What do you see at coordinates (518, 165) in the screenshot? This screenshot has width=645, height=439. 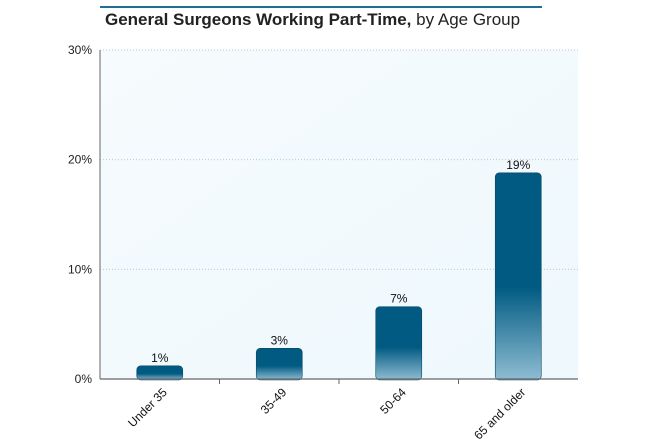 I see `data-label: 19%` at bounding box center [518, 165].